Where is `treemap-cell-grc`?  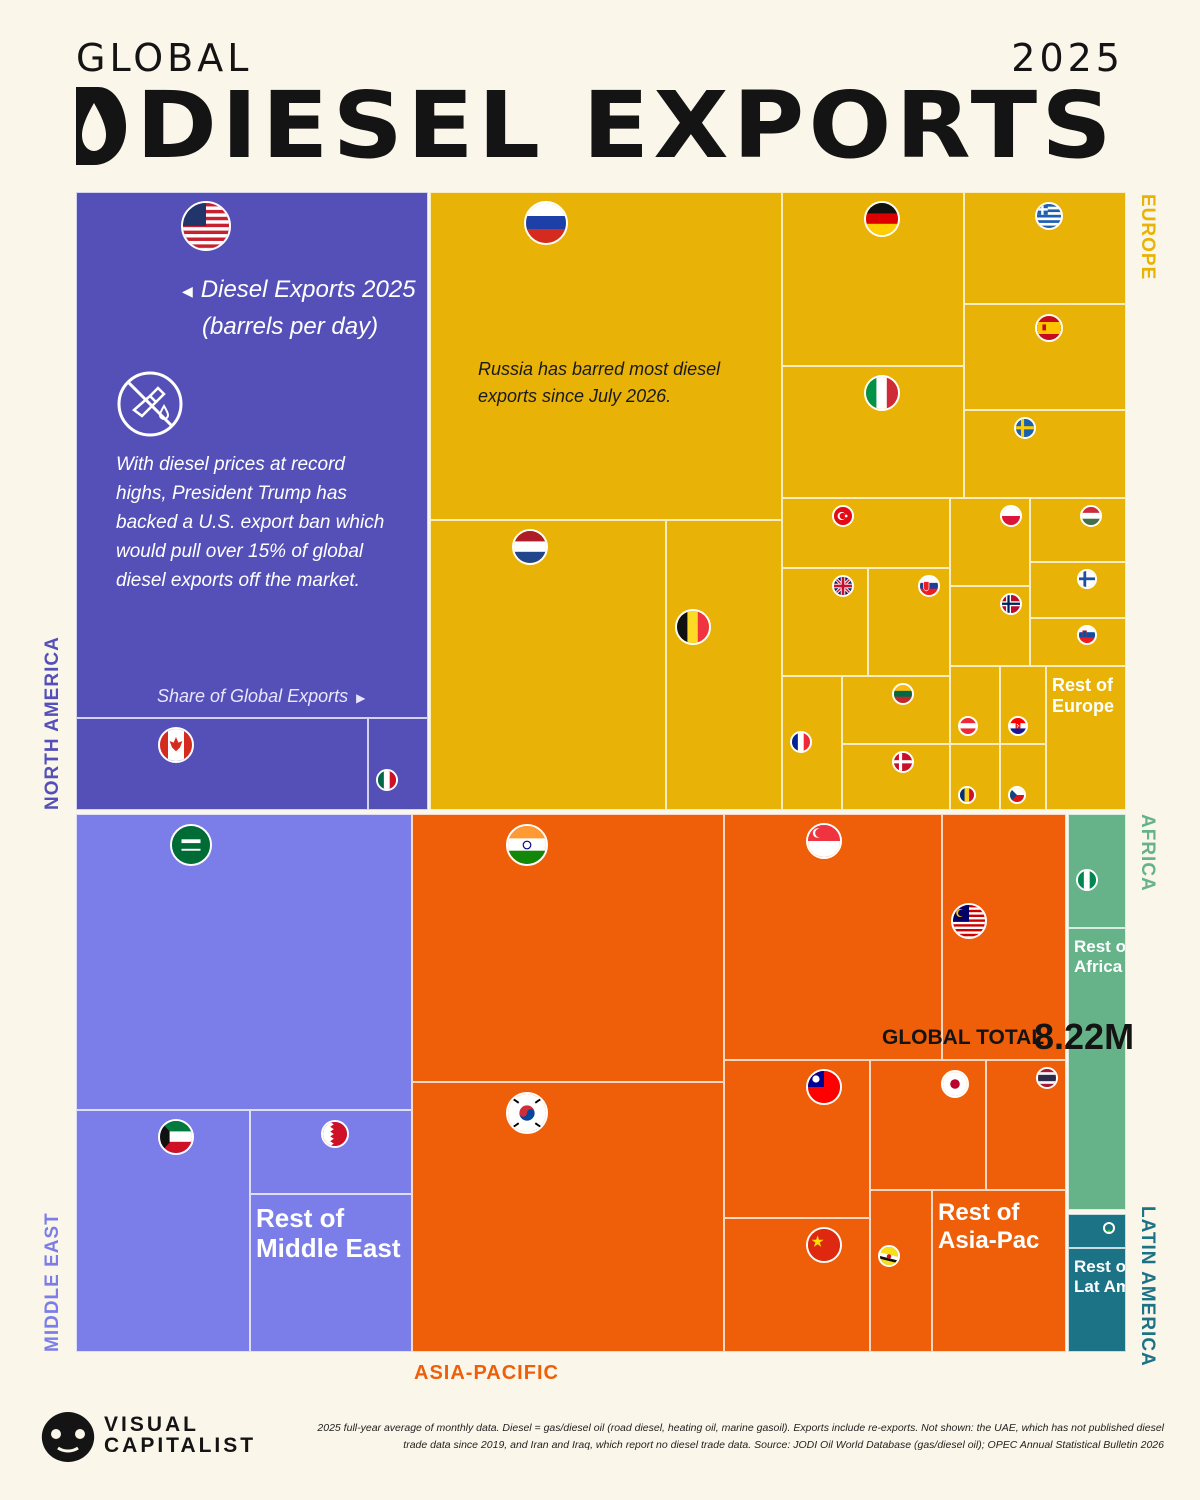
treemap-cell-grc is located at coordinates (1045, 248).